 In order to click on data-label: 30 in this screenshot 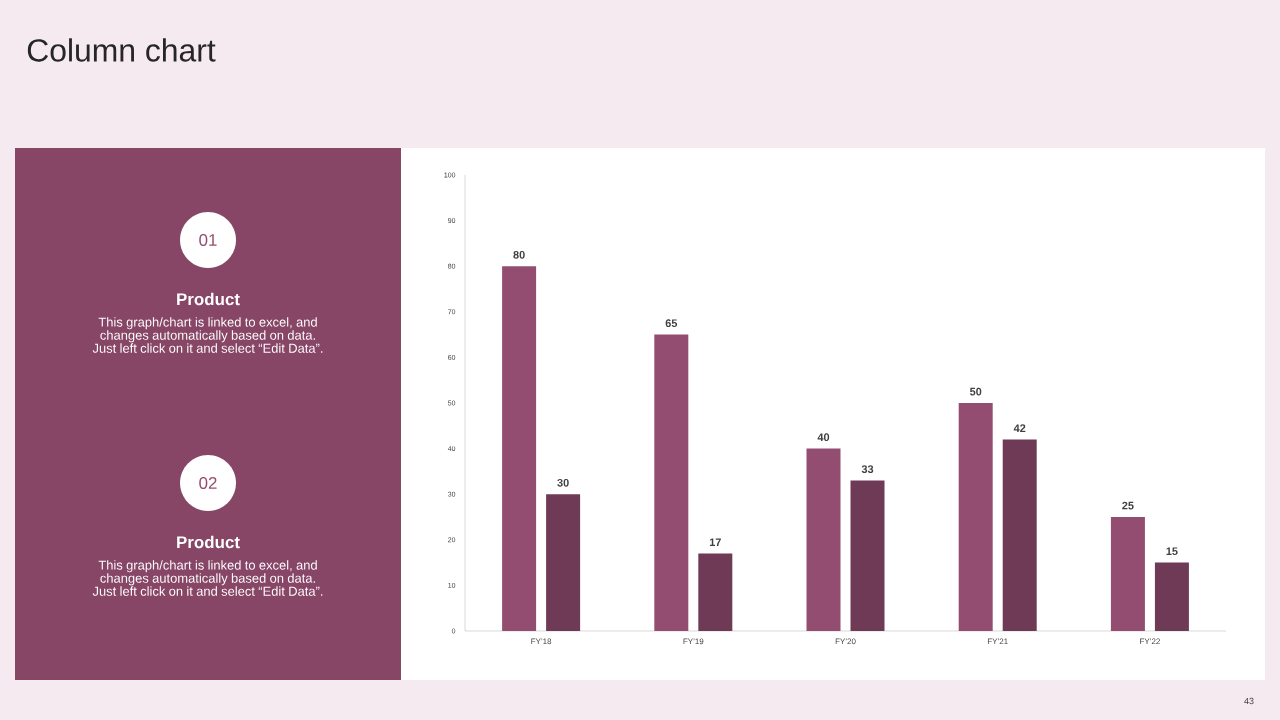, I will do `click(563, 482)`.